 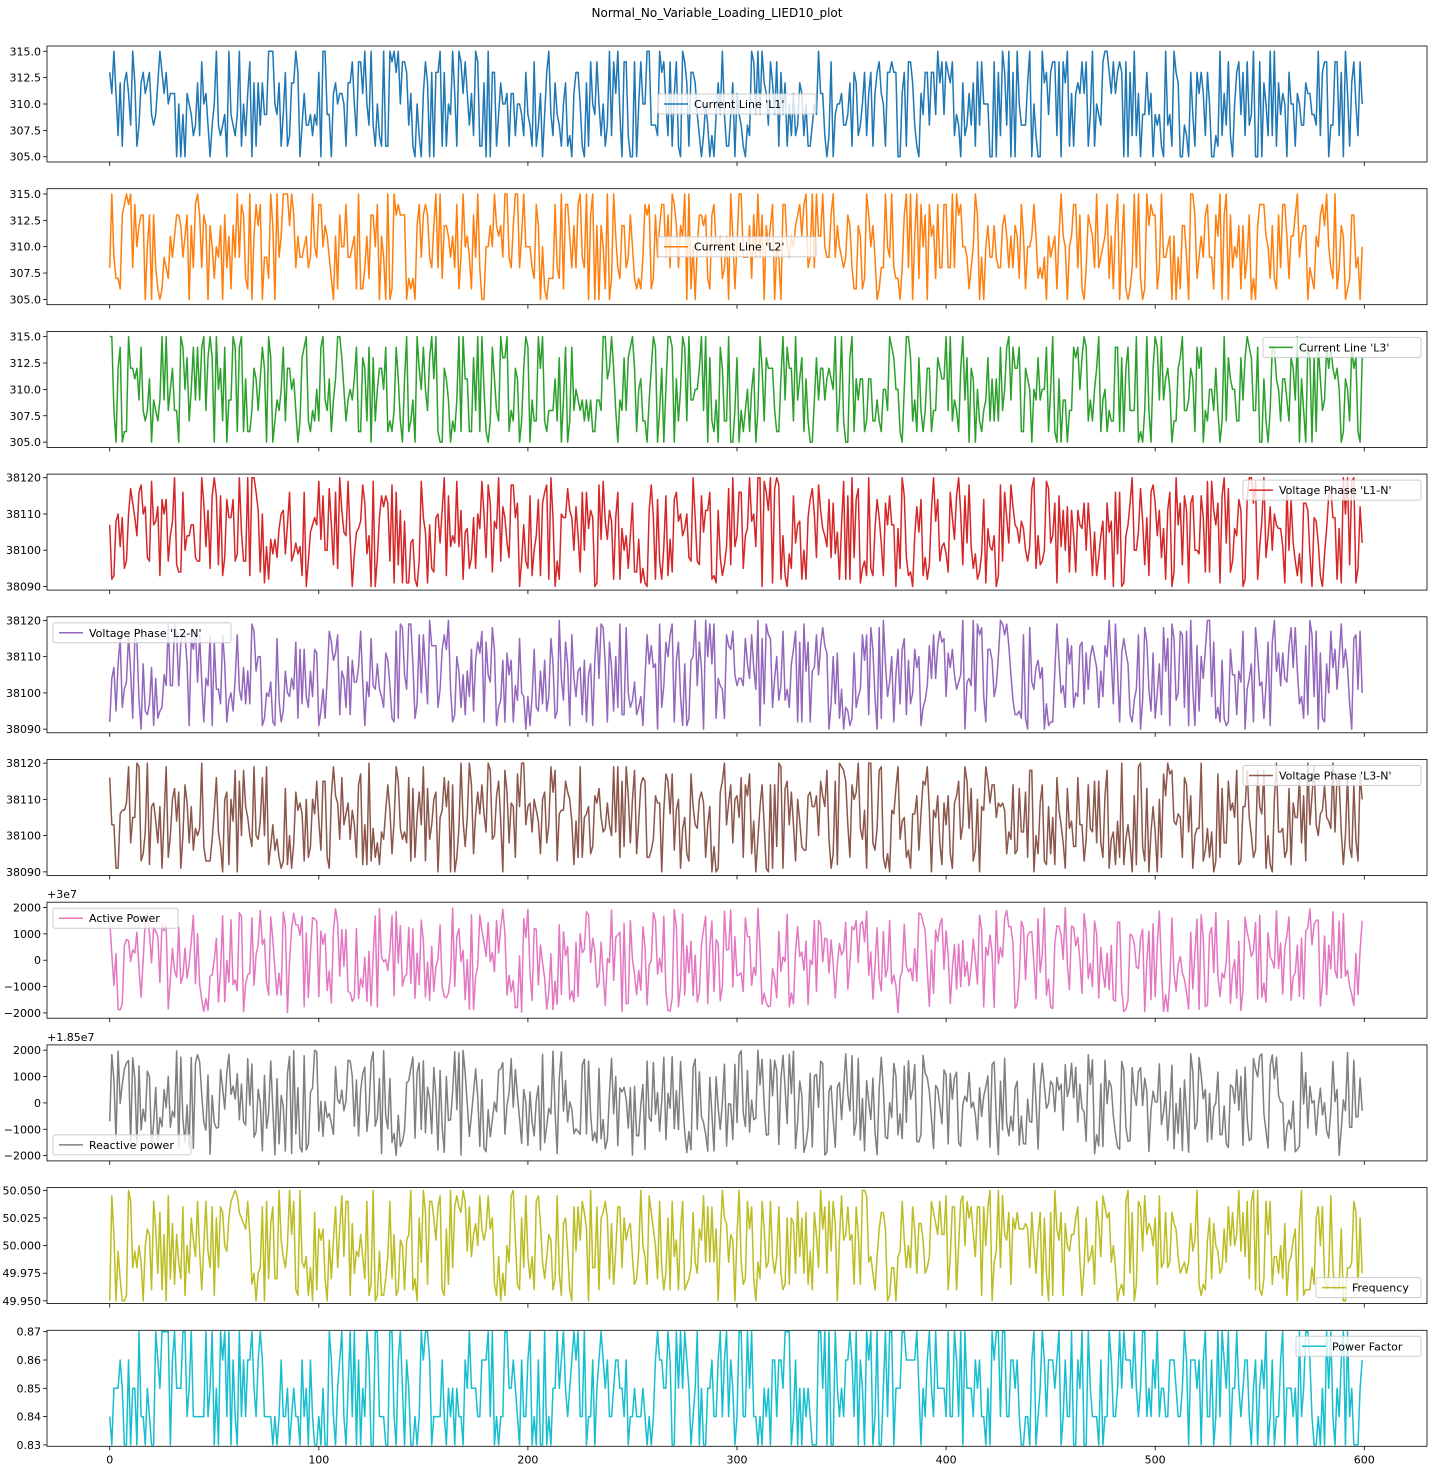 I want to click on y-tick-label: 49.975, so click(x=22, y=1273).